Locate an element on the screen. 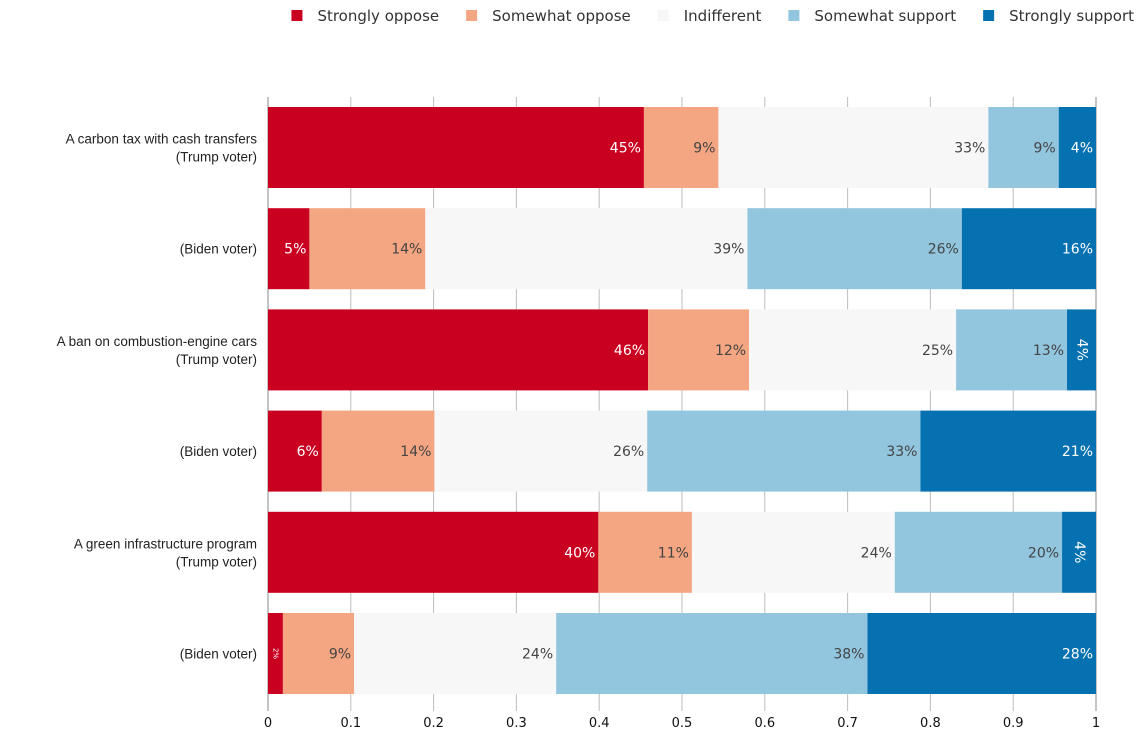 Image resolution: width=1140 pixels, height=747 pixels. data-label: 13% is located at coordinates (1048, 351).